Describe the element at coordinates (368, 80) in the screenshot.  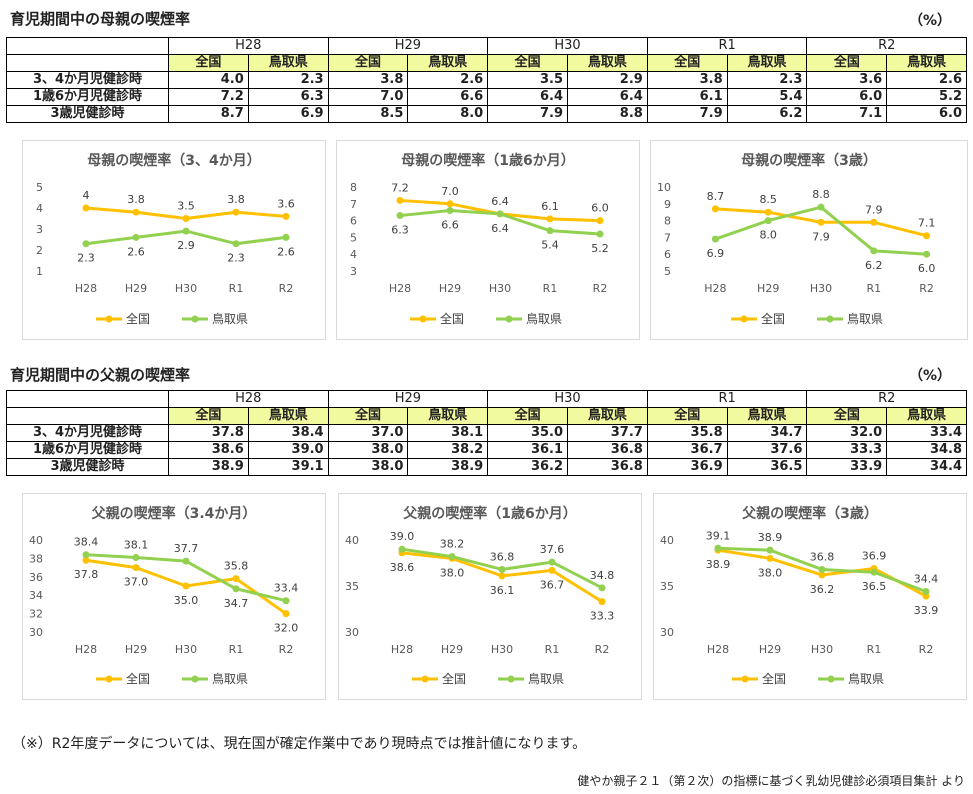
I see `table-cell: 3.8` at that location.